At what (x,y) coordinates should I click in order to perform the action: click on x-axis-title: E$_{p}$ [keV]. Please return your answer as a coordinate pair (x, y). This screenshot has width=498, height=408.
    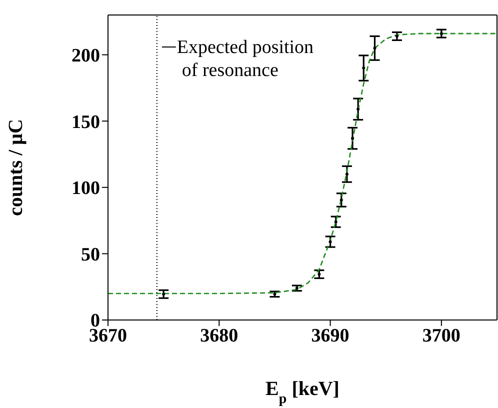
    Looking at the image, I should click on (303, 392).